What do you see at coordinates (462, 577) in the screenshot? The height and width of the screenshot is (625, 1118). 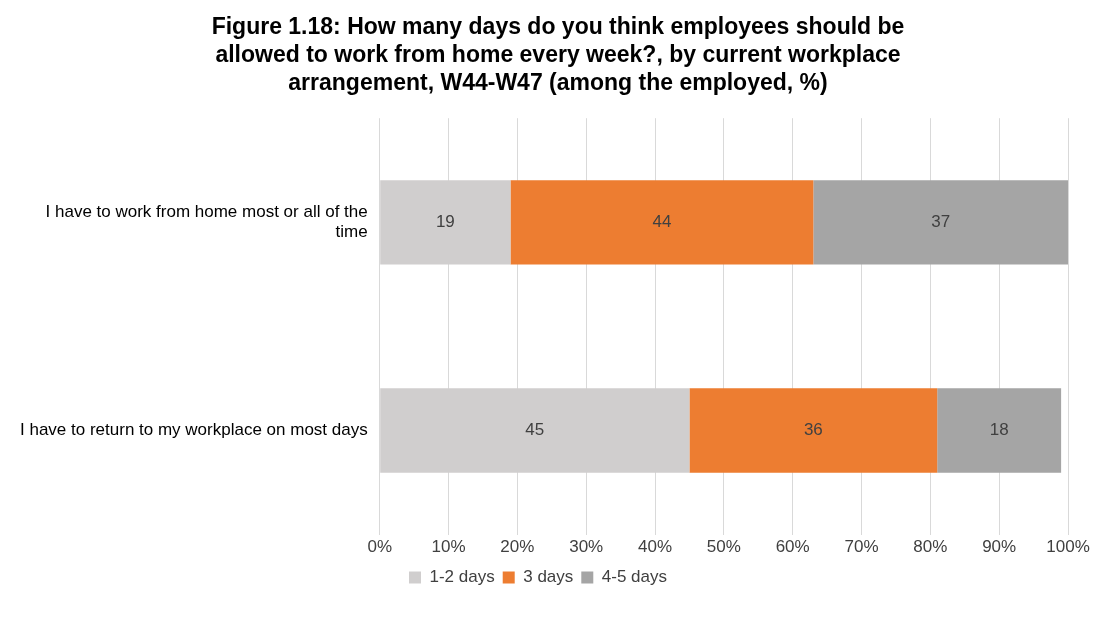 I see `legend-label: 1-2 days` at bounding box center [462, 577].